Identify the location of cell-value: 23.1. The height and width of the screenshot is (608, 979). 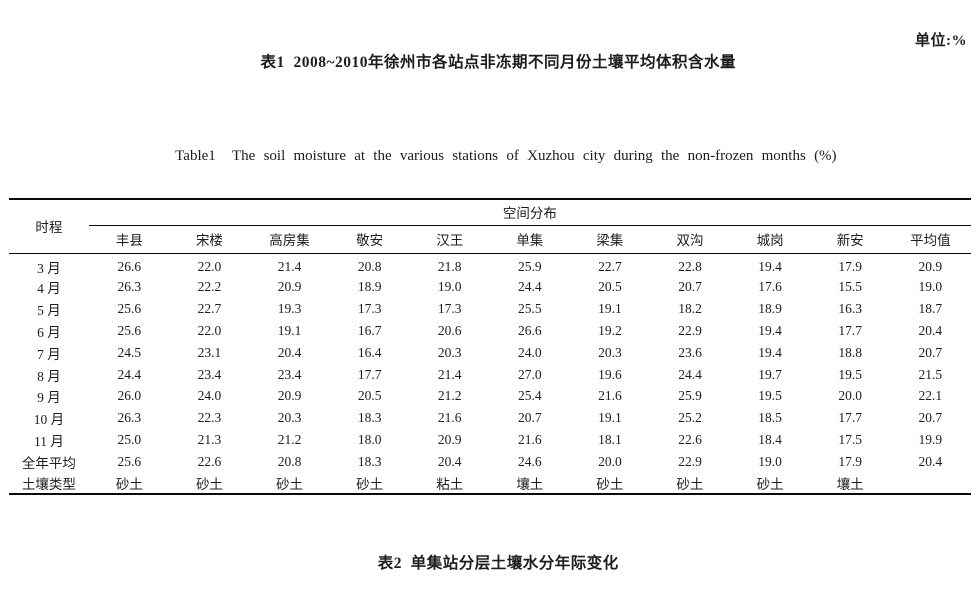
(209, 352).